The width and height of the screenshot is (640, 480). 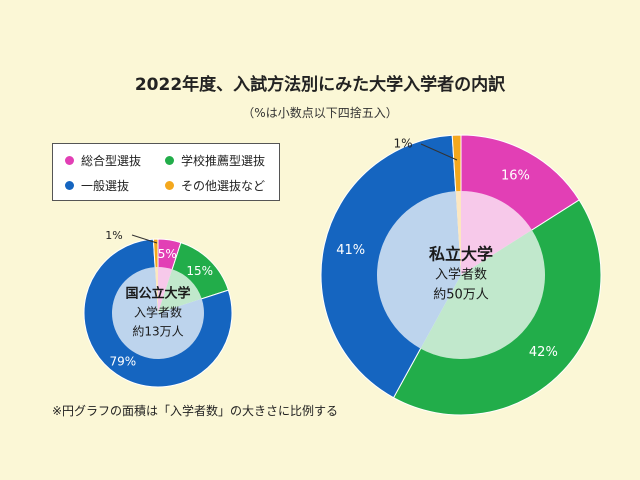 What do you see at coordinates (123, 361) in the screenshot?
I see `data-label-0-2: 79%` at bounding box center [123, 361].